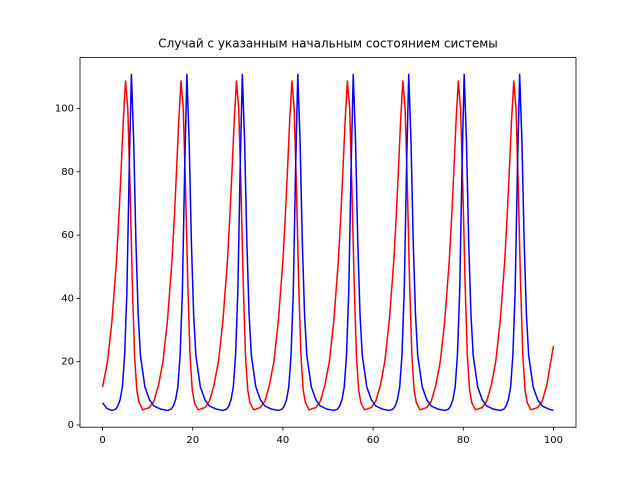 The height and width of the screenshot is (480, 640). What do you see at coordinates (67, 235) in the screenshot?
I see `y-tick-label: 60` at bounding box center [67, 235].